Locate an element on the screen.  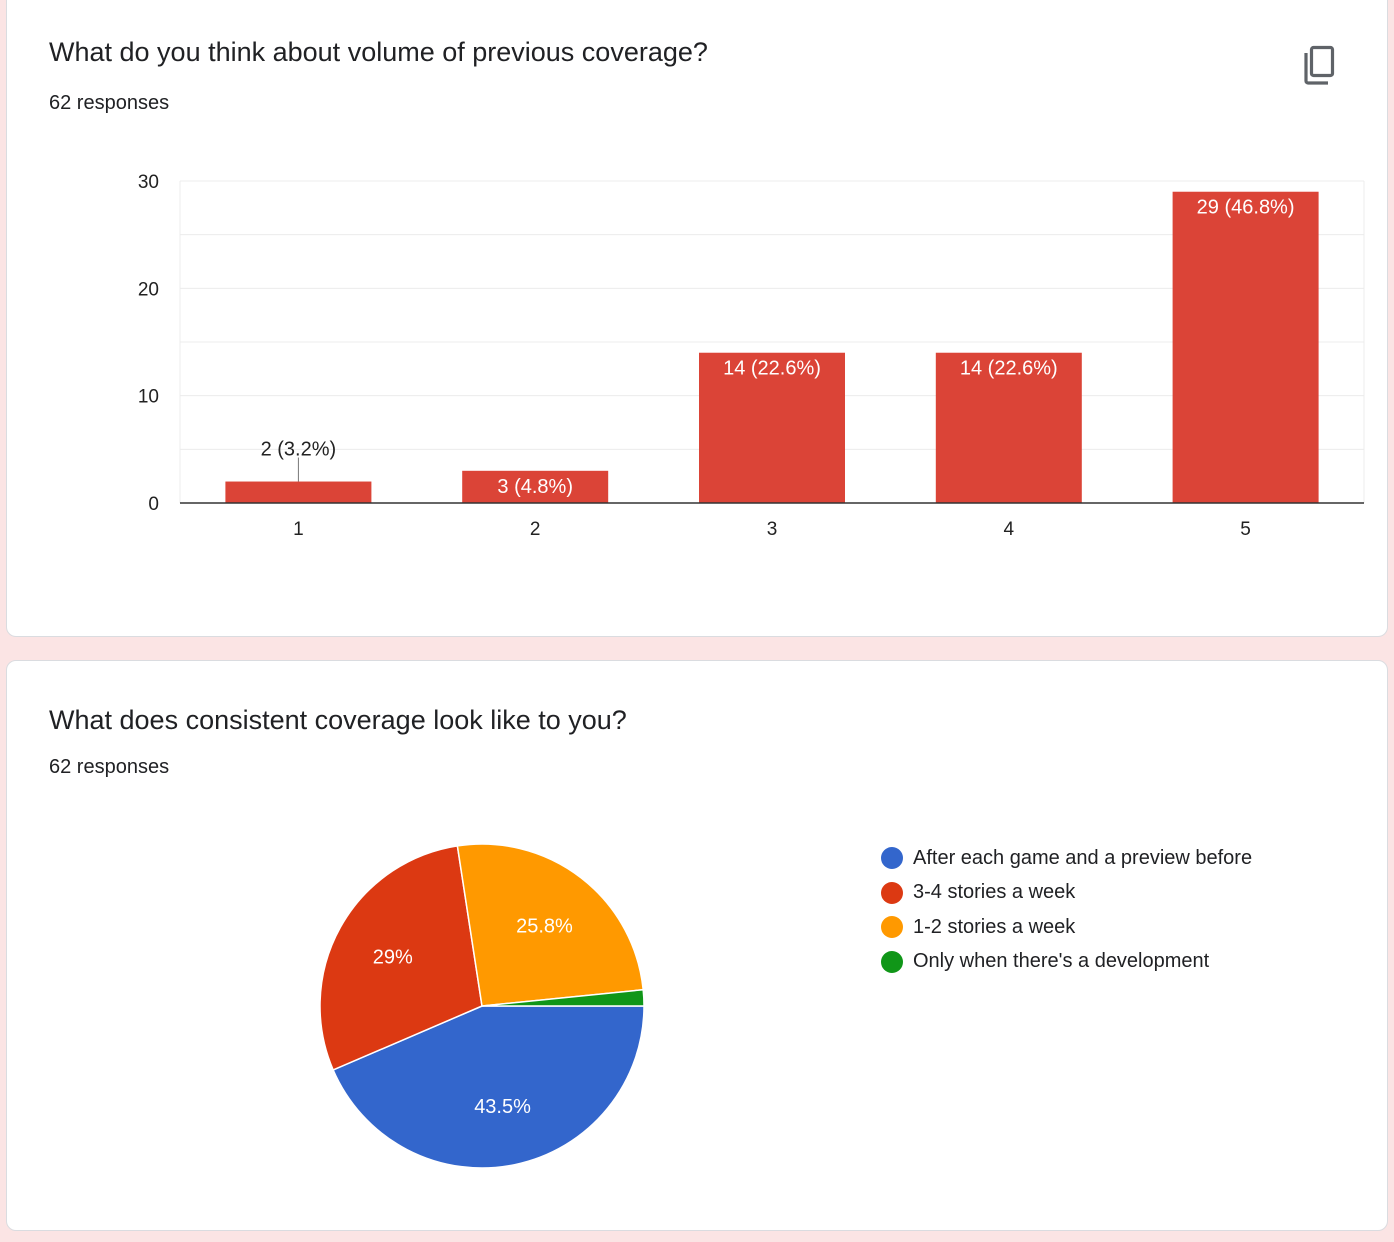
pie-chart: 43.5% 29% 25.8% is located at coordinates (482, 1006).